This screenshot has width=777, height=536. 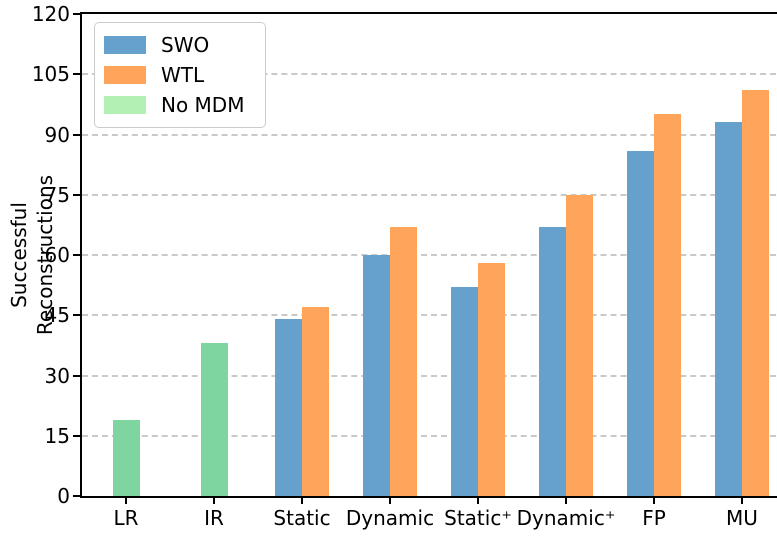 What do you see at coordinates (428, 13) in the screenshot?
I see `axis-spine-top` at bounding box center [428, 13].